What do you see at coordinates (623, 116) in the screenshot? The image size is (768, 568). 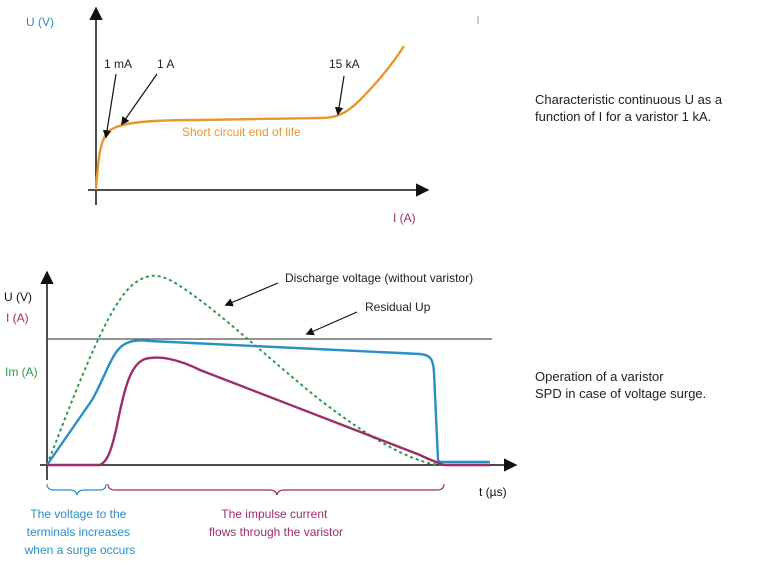 I see `top-caption-line-2: function of I for a varistor 1 kA.` at bounding box center [623, 116].